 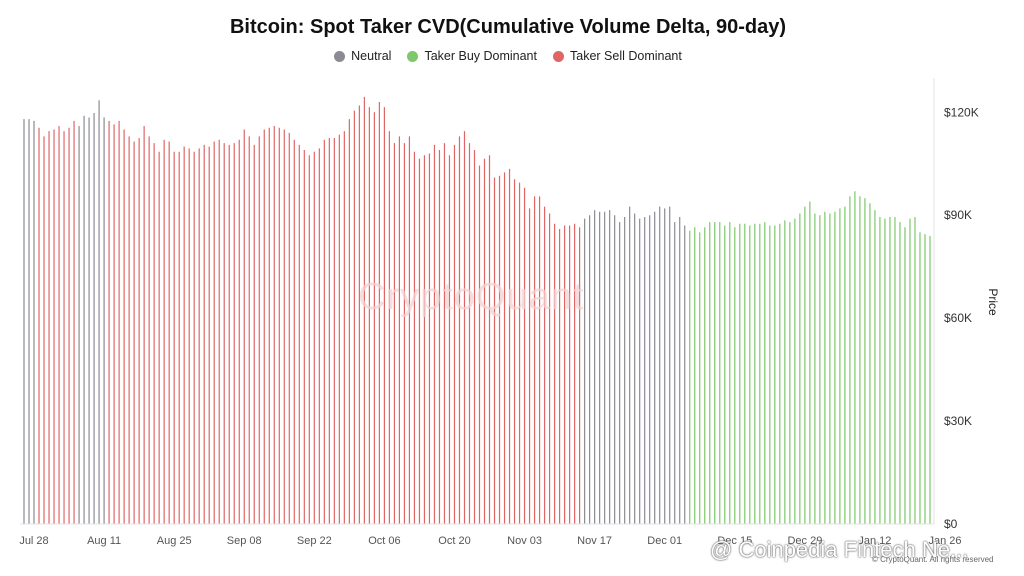 What do you see at coordinates (471, 297) in the screenshot?
I see `watermark: CryptoQuant` at bounding box center [471, 297].